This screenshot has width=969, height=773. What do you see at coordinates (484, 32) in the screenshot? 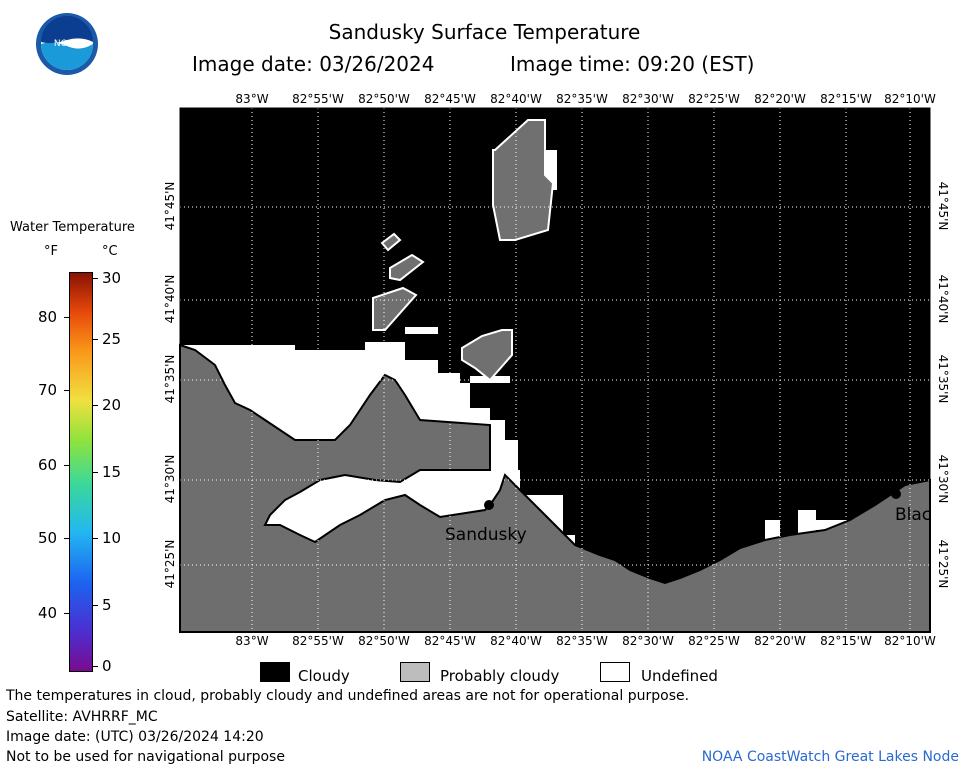
I see `map-title: Sandusky Surface Temperature` at bounding box center [484, 32].